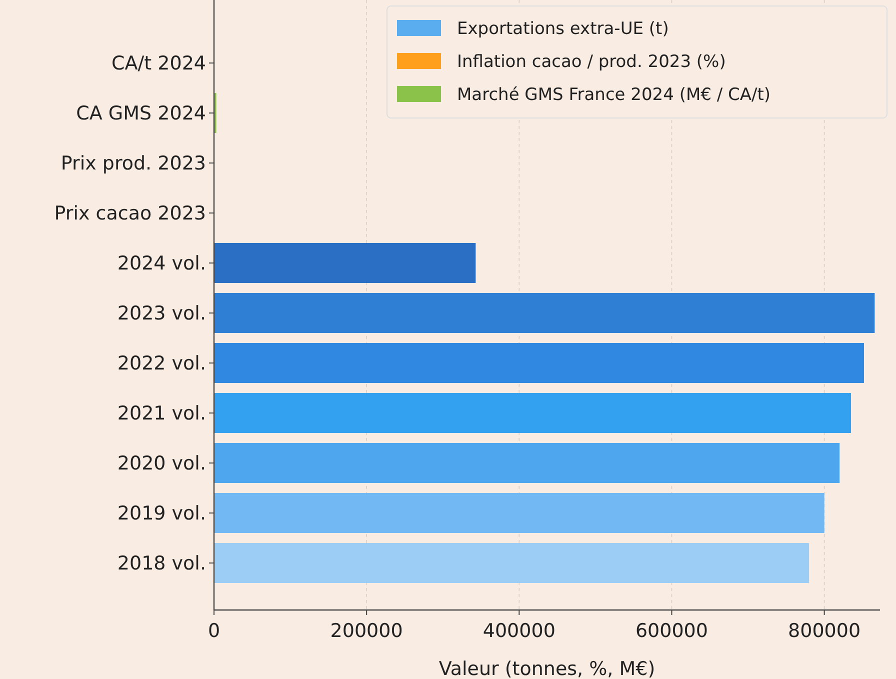  I want to click on y-tick-label: 2021 vol., so click(161, 413).